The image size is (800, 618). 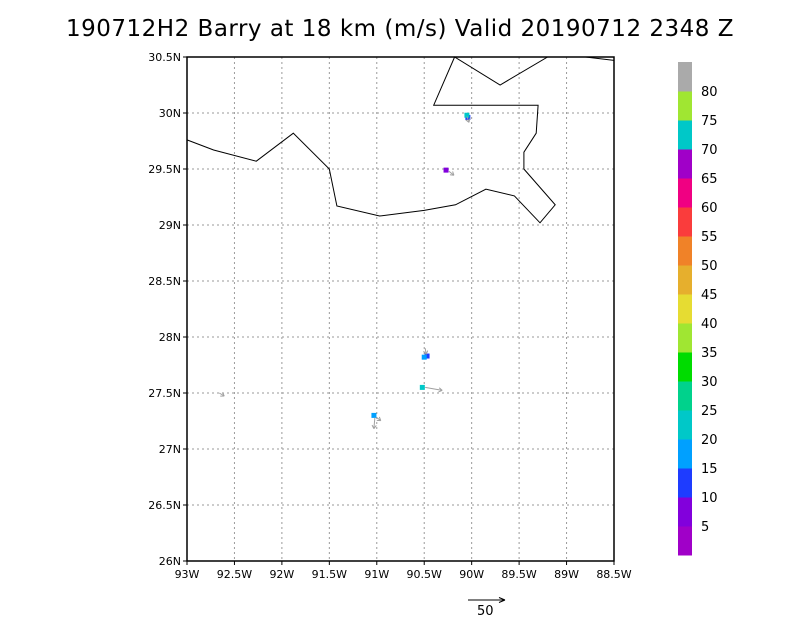 What do you see at coordinates (705, 527) in the screenshot?
I see `colorbar-label: 5` at bounding box center [705, 527].